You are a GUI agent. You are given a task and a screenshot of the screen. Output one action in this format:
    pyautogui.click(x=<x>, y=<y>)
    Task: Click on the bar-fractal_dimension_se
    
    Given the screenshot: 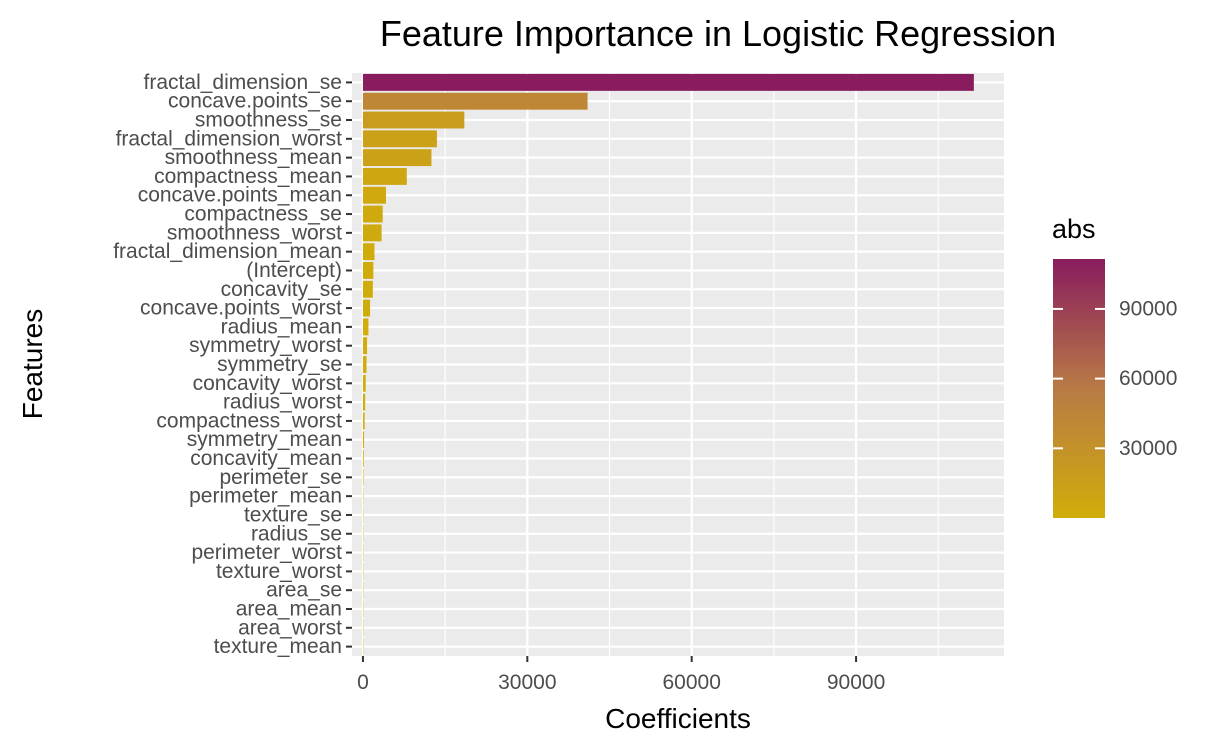 What is the action you would take?
    pyautogui.click(x=668, y=82)
    